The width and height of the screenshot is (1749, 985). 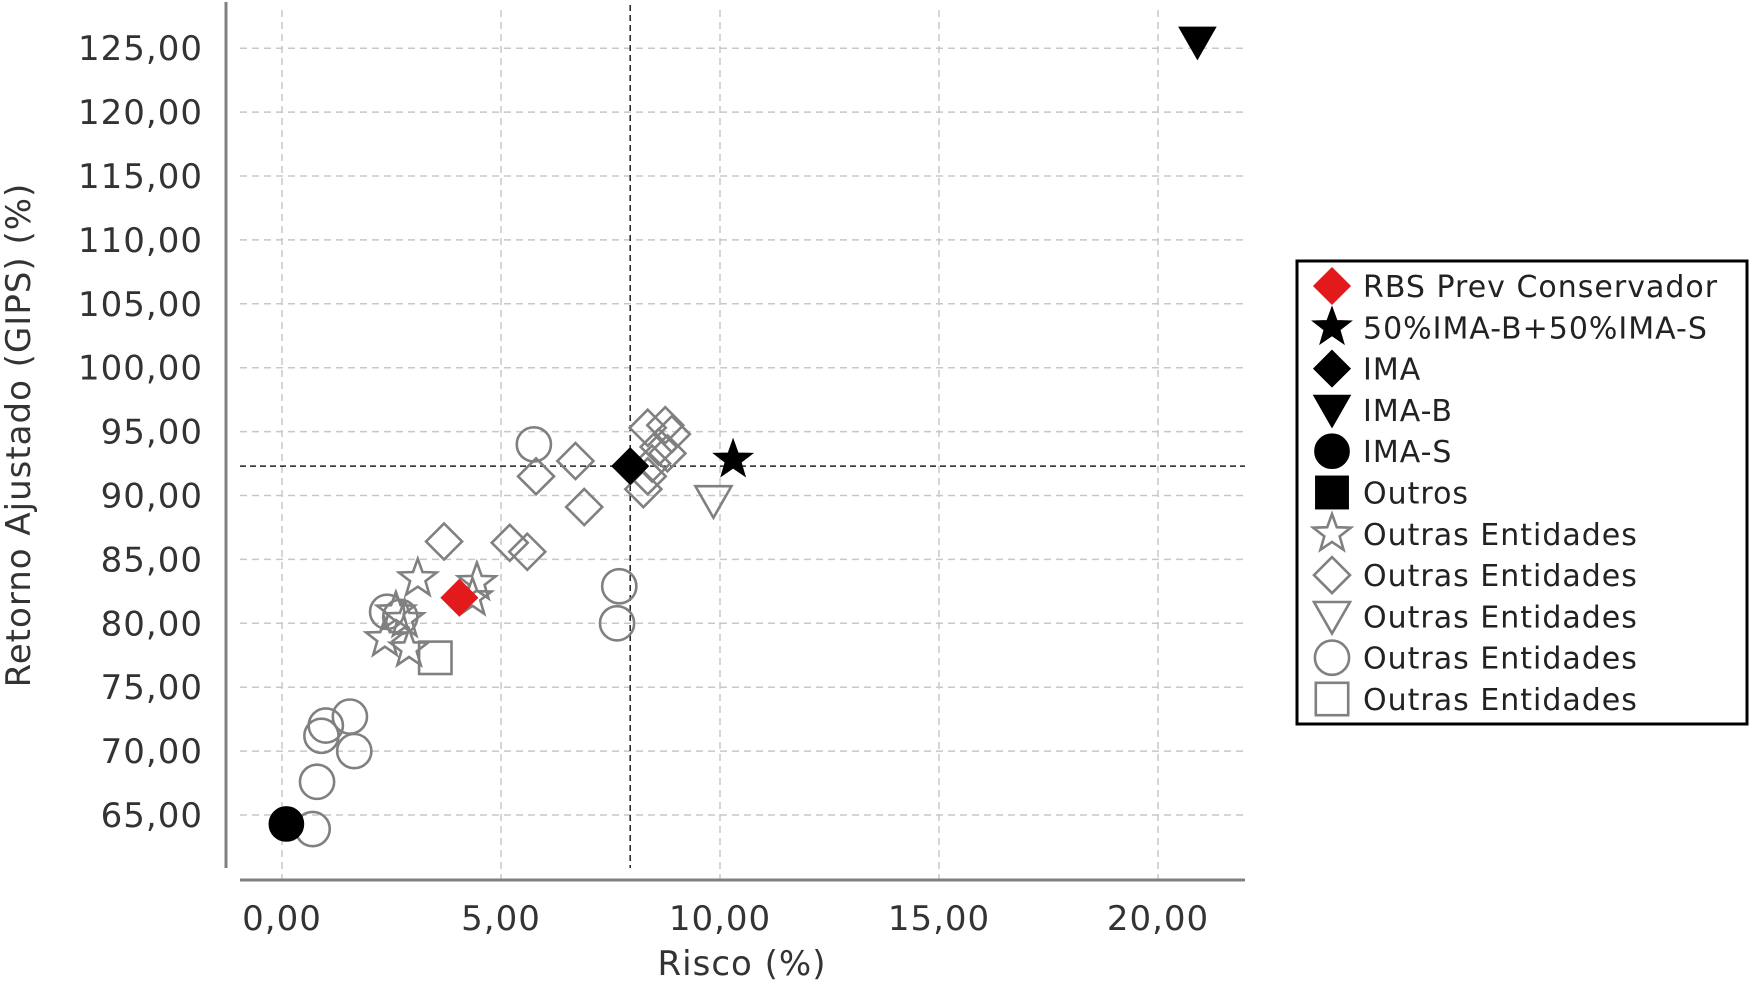 I want to click on point-triangle-down-open, so click(x=713, y=502).